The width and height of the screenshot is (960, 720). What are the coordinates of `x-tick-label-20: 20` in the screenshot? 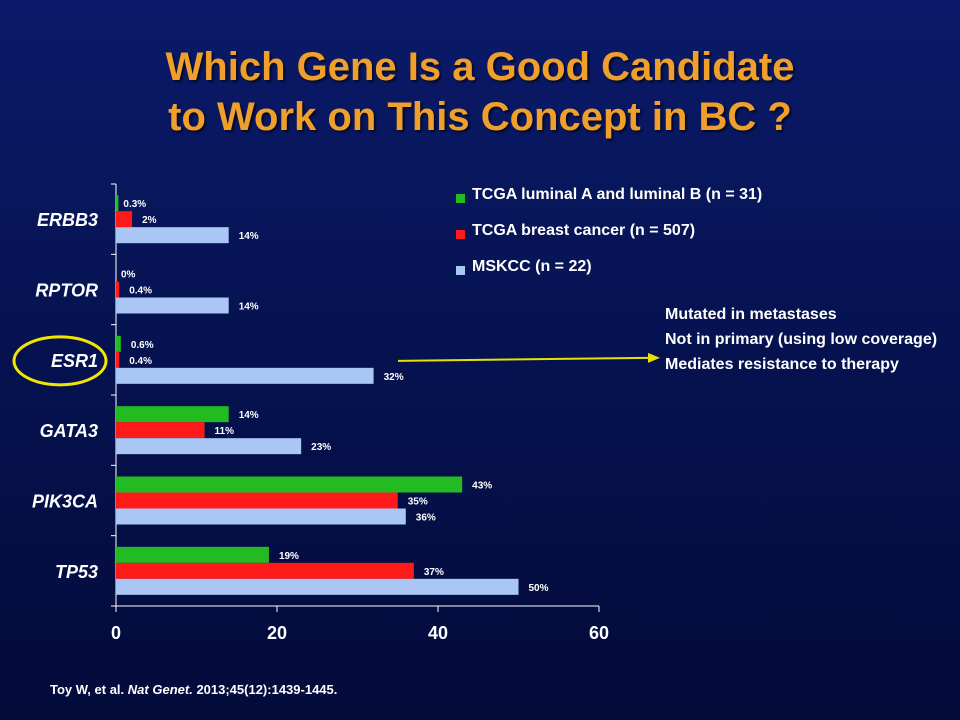 It's located at (277, 633).